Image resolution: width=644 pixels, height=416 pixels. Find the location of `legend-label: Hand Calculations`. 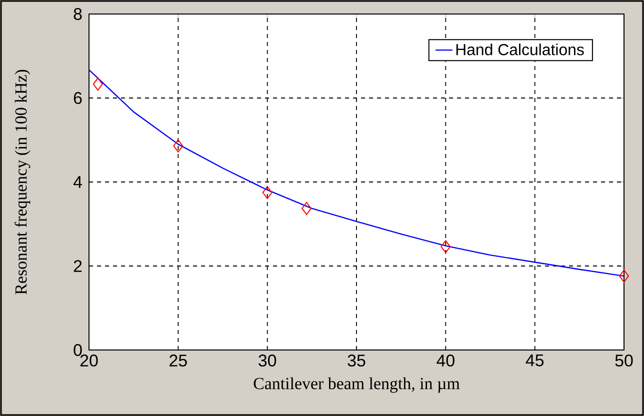

legend-label: Hand Calculations is located at coordinates (520, 50).